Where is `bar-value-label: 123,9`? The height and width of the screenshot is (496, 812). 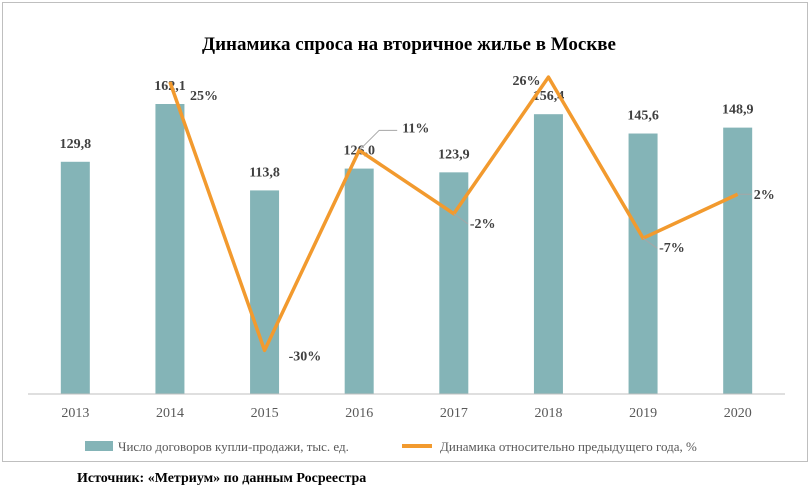
bar-value-label: 123,9 is located at coordinates (454, 154).